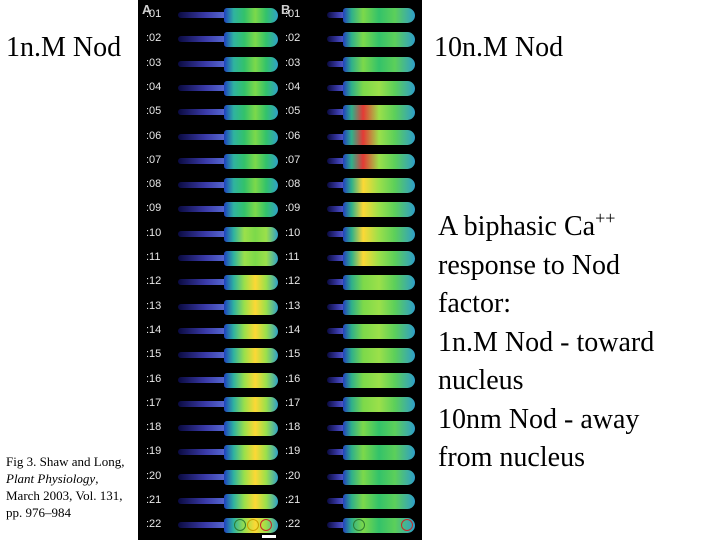  What do you see at coordinates (293, 208) in the screenshot?
I see `panel-b-time-label: :09` at bounding box center [293, 208].